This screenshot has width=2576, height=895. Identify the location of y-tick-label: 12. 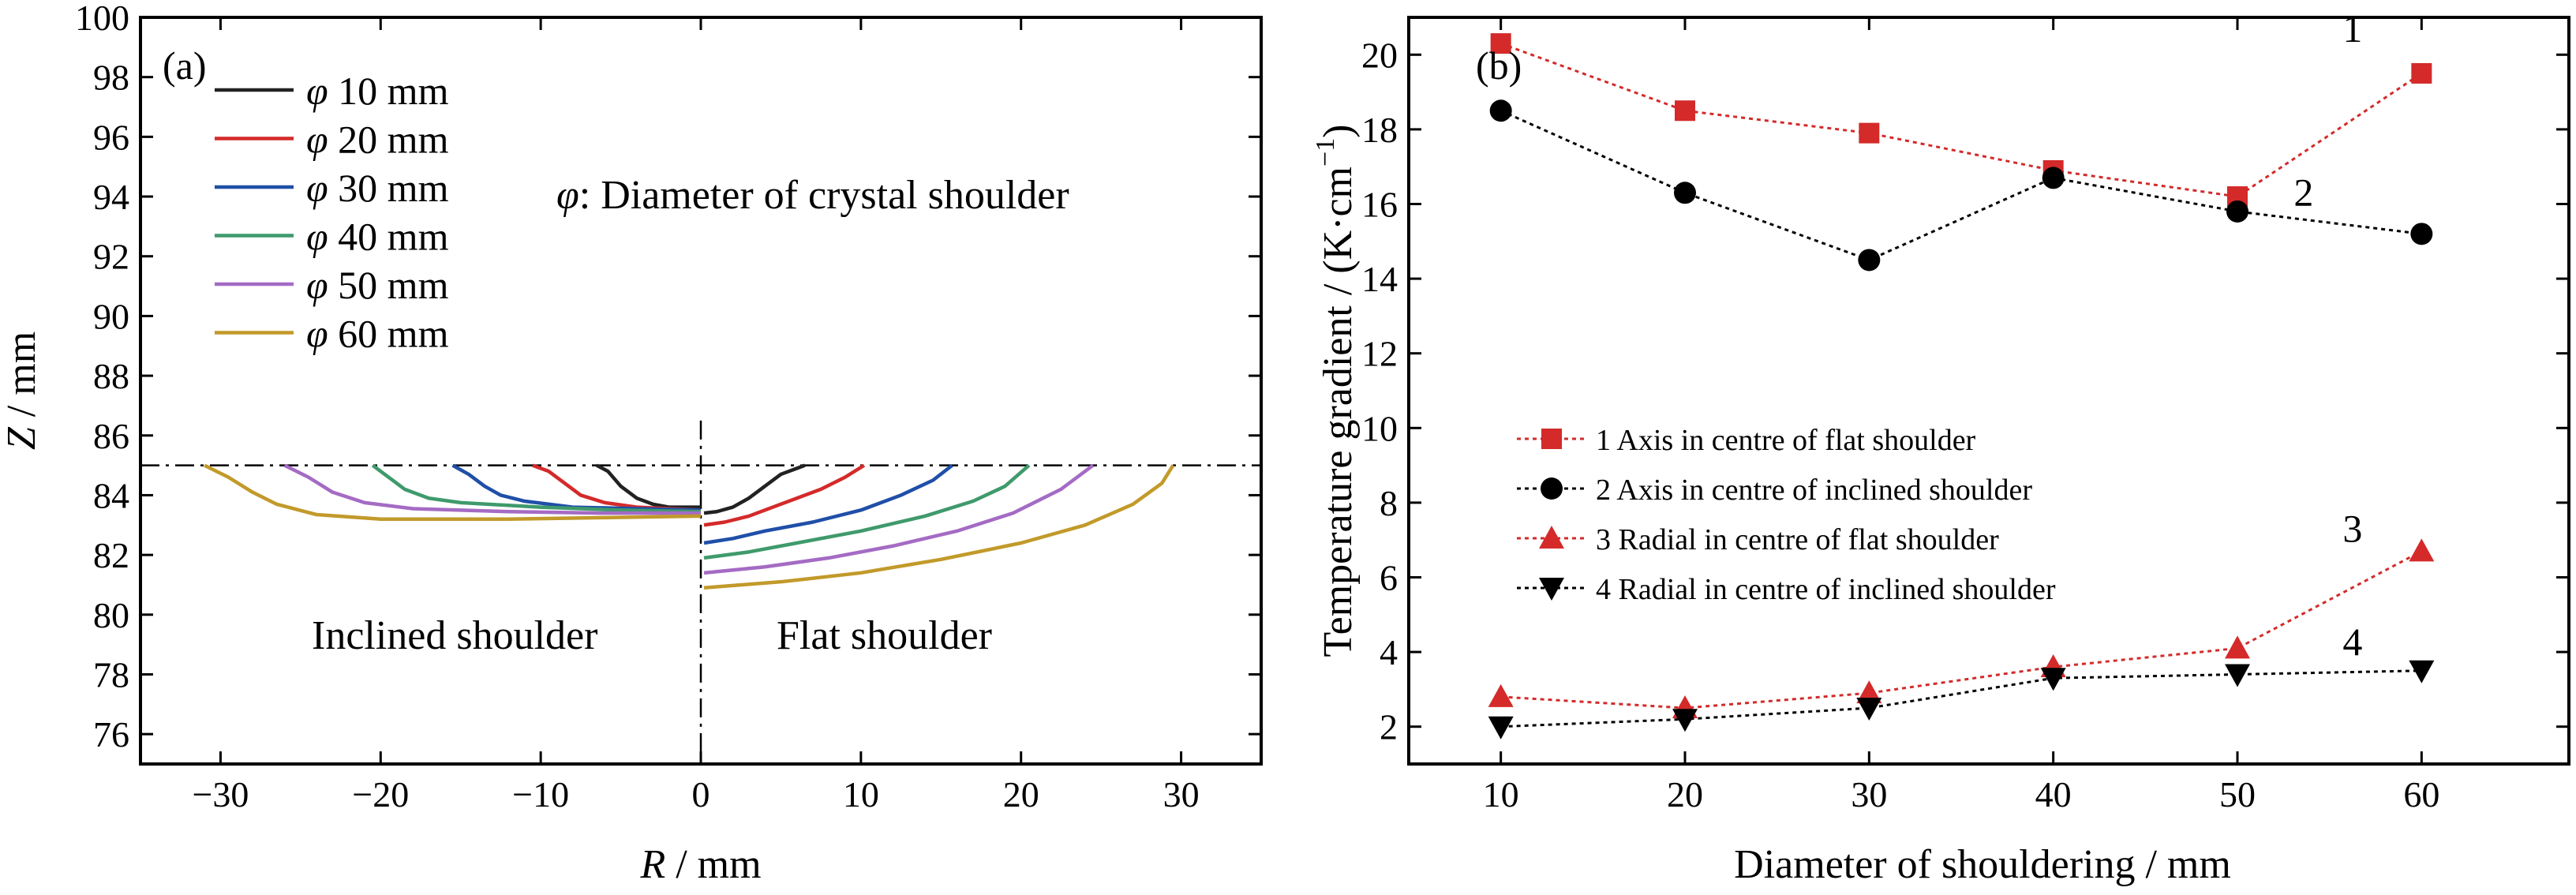
(1379, 354).